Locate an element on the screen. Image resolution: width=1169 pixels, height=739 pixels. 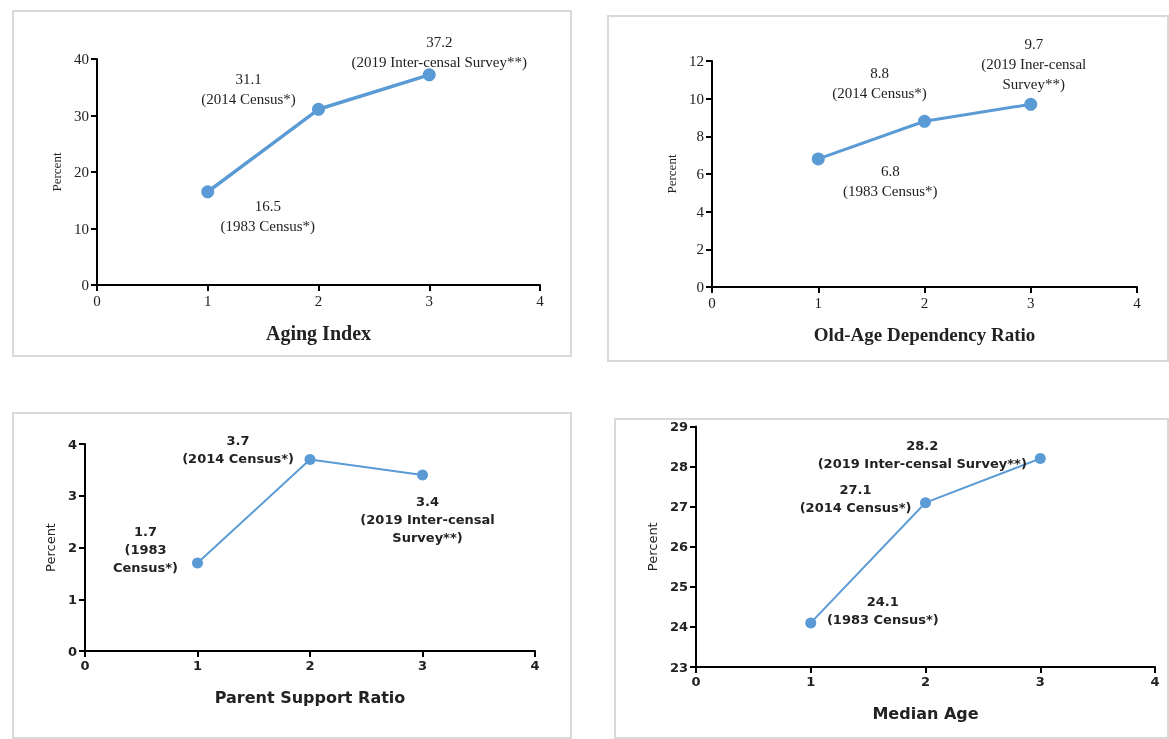
y-tick-label: 12 is located at coordinates (696, 61).